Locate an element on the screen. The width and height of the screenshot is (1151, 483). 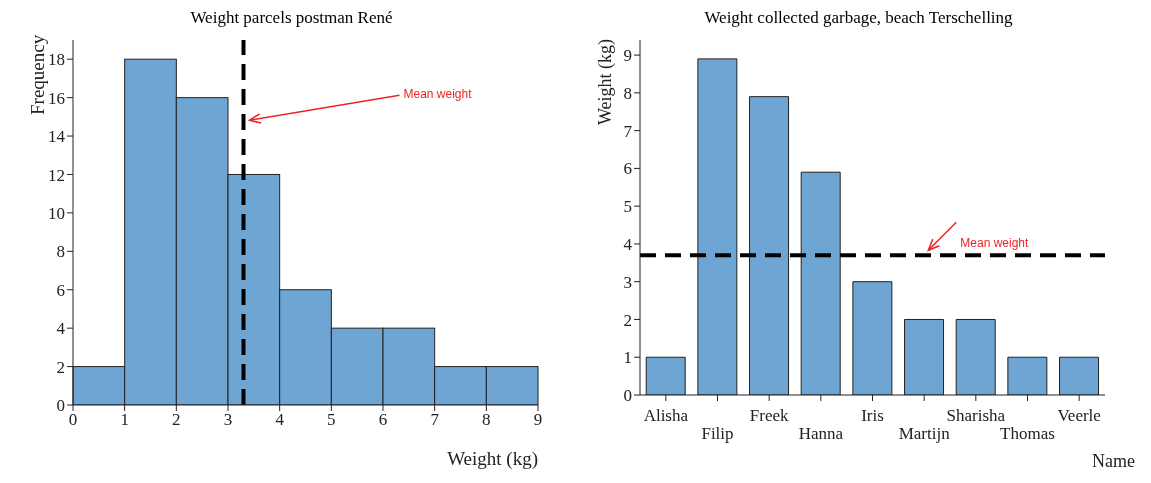
y-axis-title: Weight (kg) is located at coordinates (605, 81).